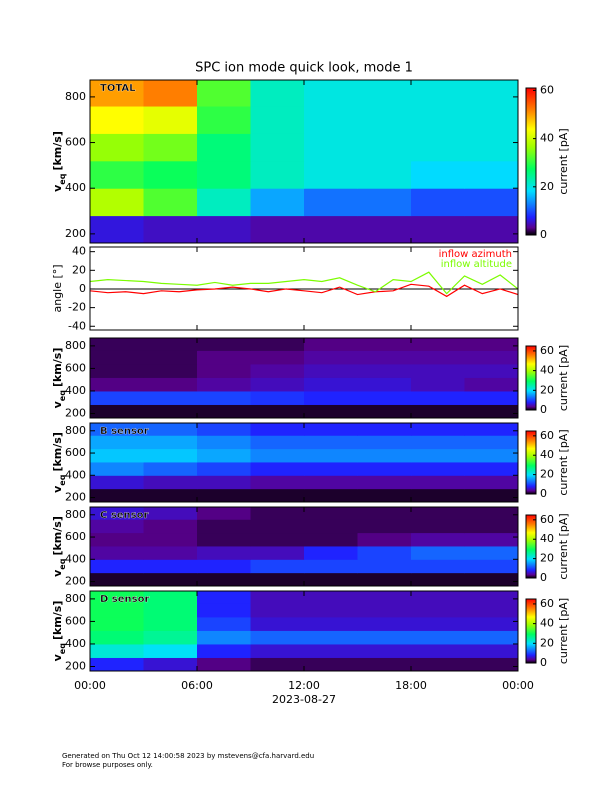 The image size is (612, 792). What do you see at coordinates (518, 685) in the screenshot?
I see `x-tick-label: 00:00` at bounding box center [518, 685].